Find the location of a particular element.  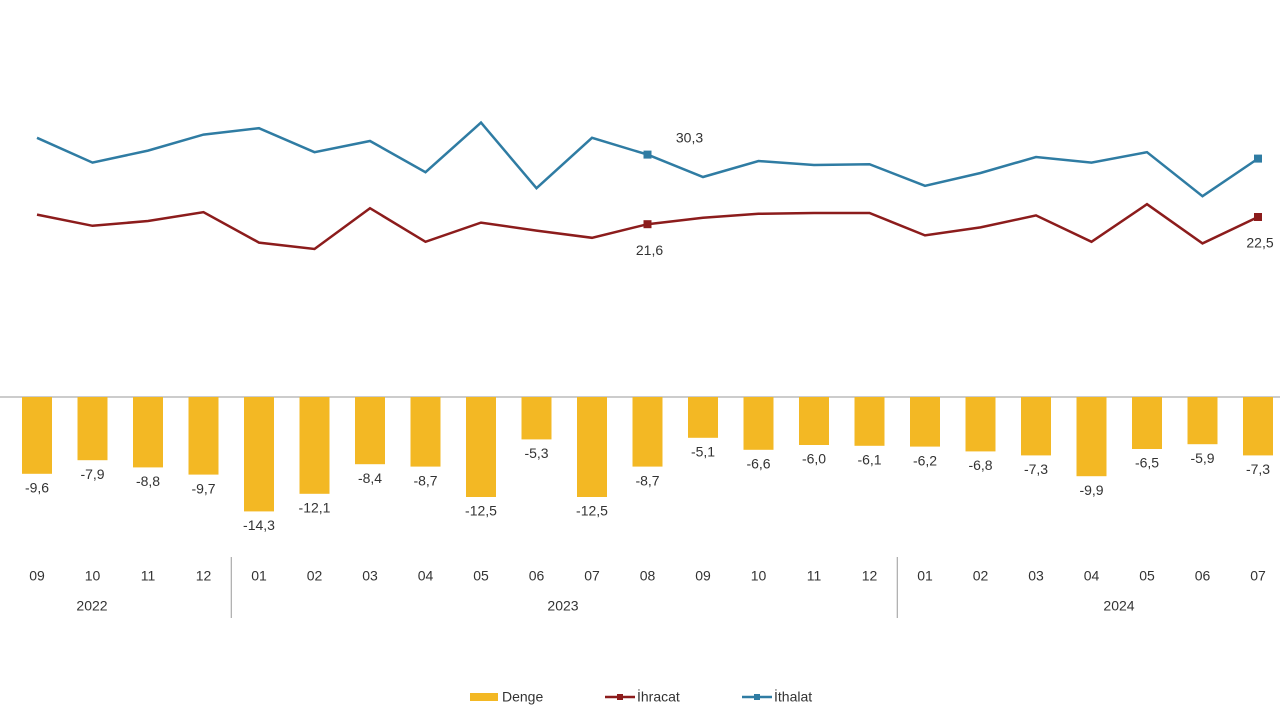

year-label: 2022 is located at coordinates (91, 606).